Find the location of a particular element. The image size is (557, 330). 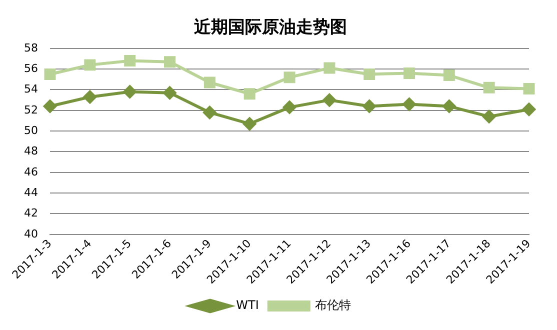

y-tick-label: 48 is located at coordinates (31, 151).